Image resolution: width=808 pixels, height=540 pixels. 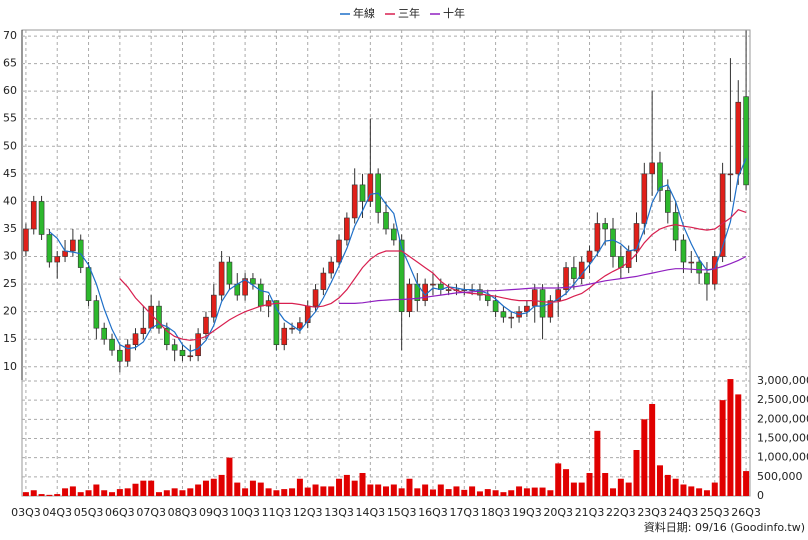 I want to click on x-tick-label: 09Q3, so click(x=214, y=512).